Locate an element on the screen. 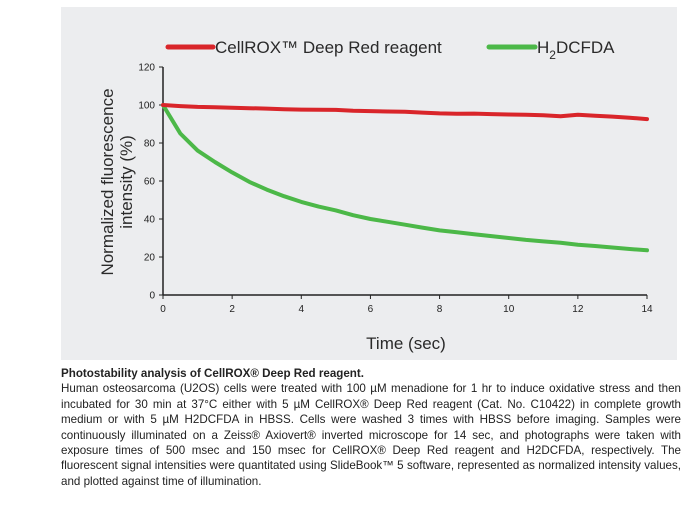  x-tick-label: 2 is located at coordinates (232, 309).